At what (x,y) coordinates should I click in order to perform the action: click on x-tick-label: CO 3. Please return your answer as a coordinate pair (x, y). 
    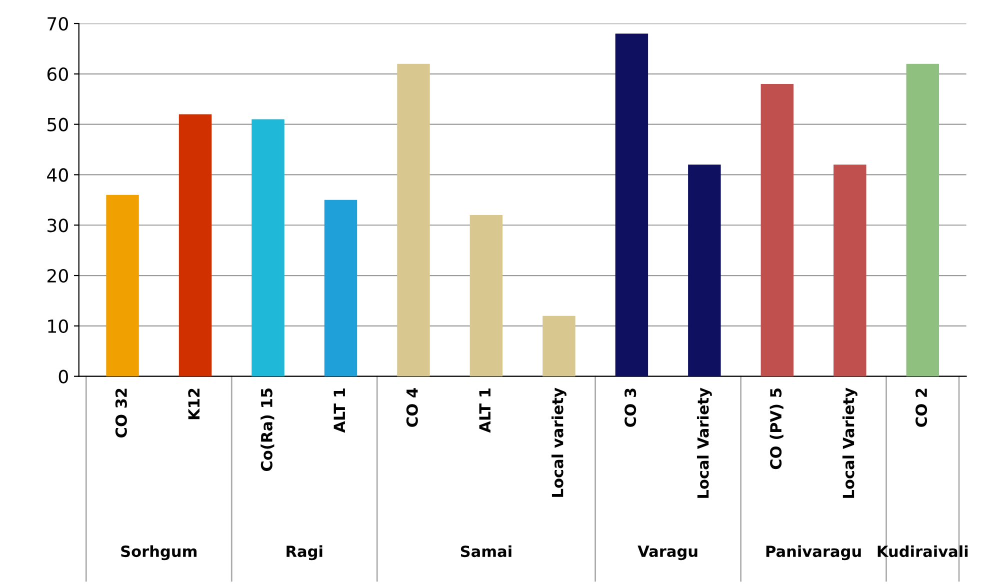
    Looking at the image, I should click on (630, 407).